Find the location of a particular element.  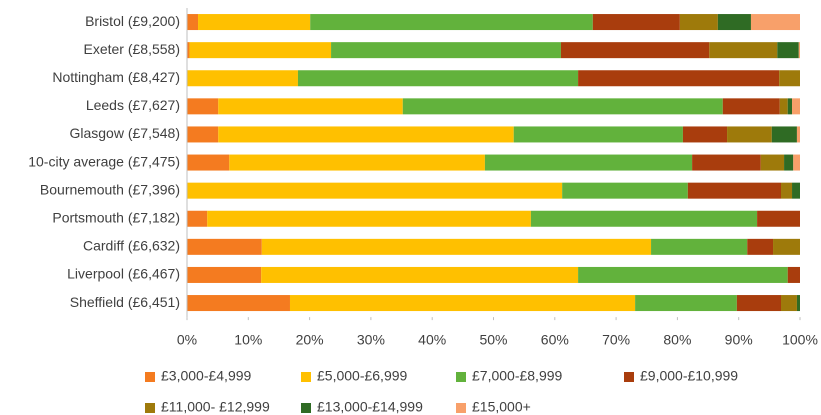

legend-label: £9,000-£10,999 is located at coordinates (689, 376).